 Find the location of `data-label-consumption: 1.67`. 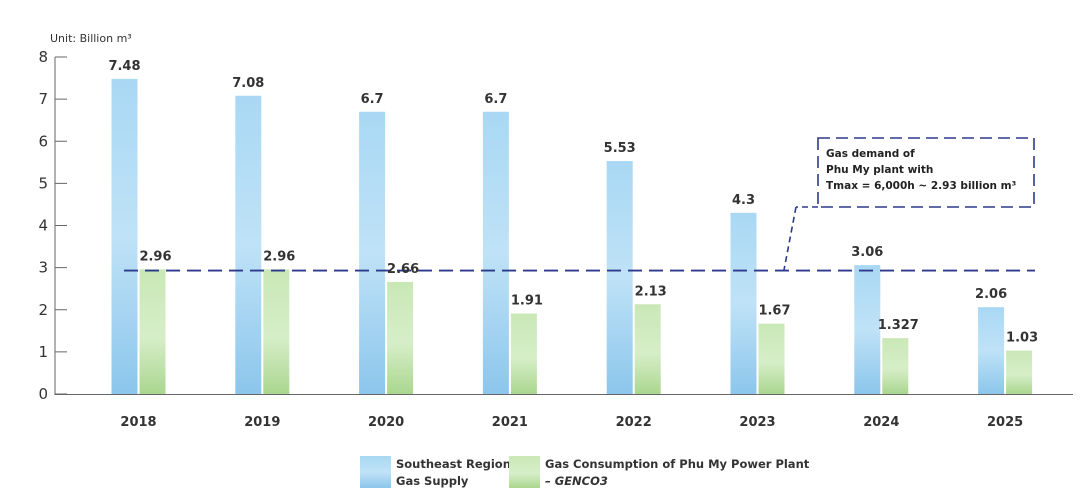

data-label-consumption: 1.67 is located at coordinates (774, 311).